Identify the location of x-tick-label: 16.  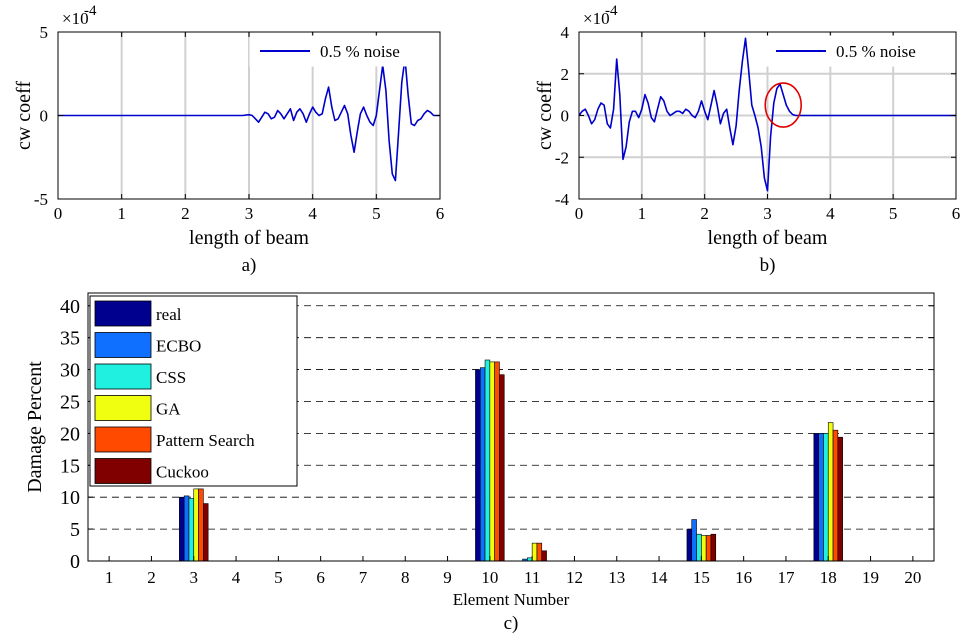
(743, 577).